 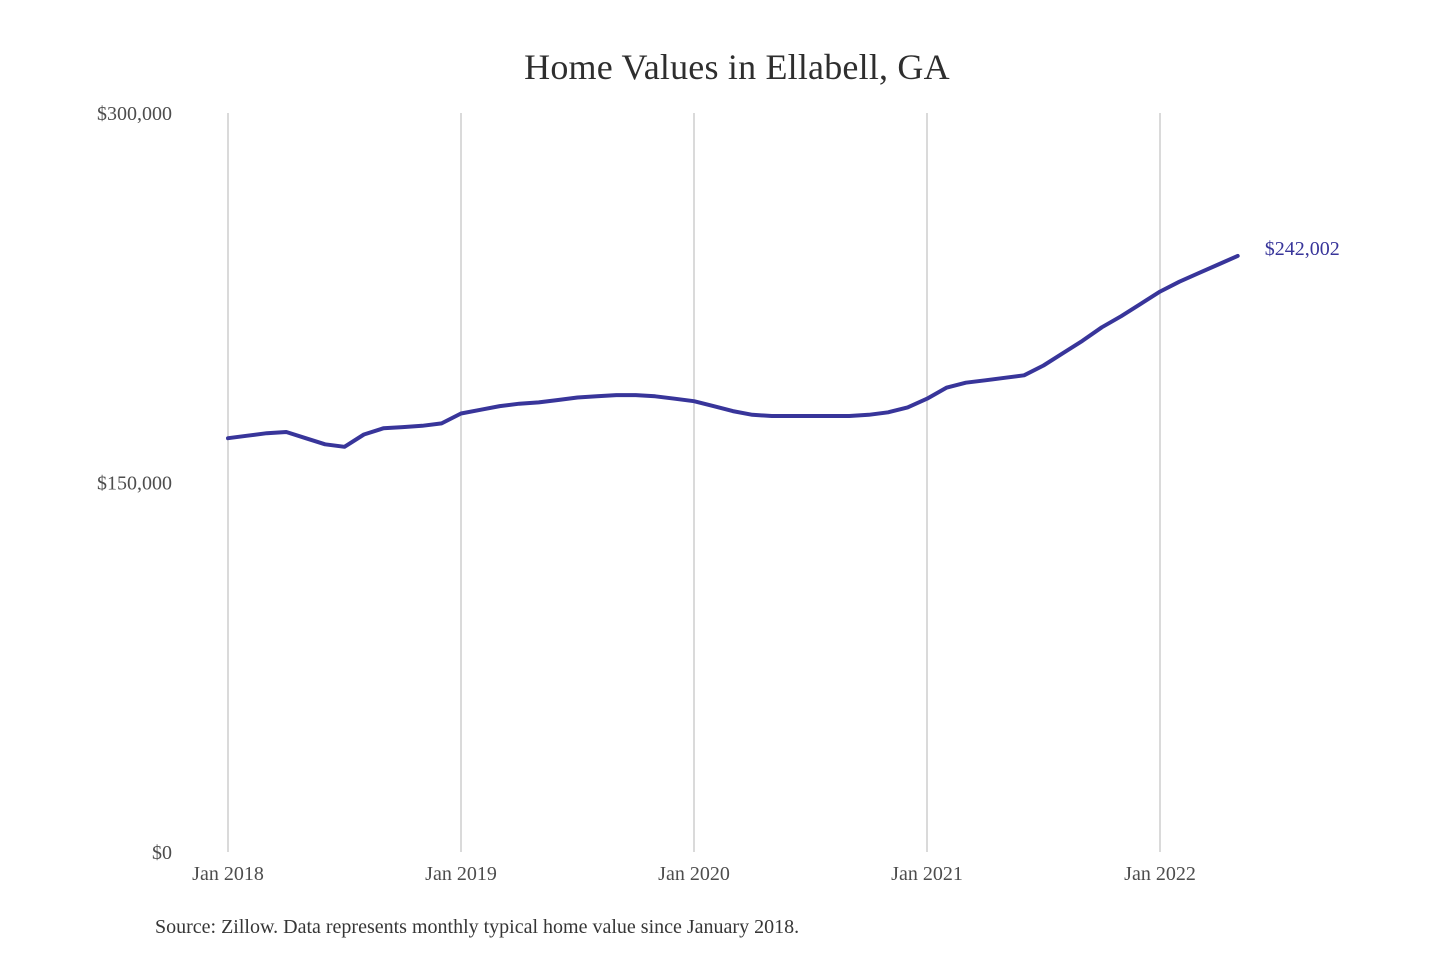 What do you see at coordinates (461, 874) in the screenshot?
I see `x-tick-label: Jan 2019` at bounding box center [461, 874].